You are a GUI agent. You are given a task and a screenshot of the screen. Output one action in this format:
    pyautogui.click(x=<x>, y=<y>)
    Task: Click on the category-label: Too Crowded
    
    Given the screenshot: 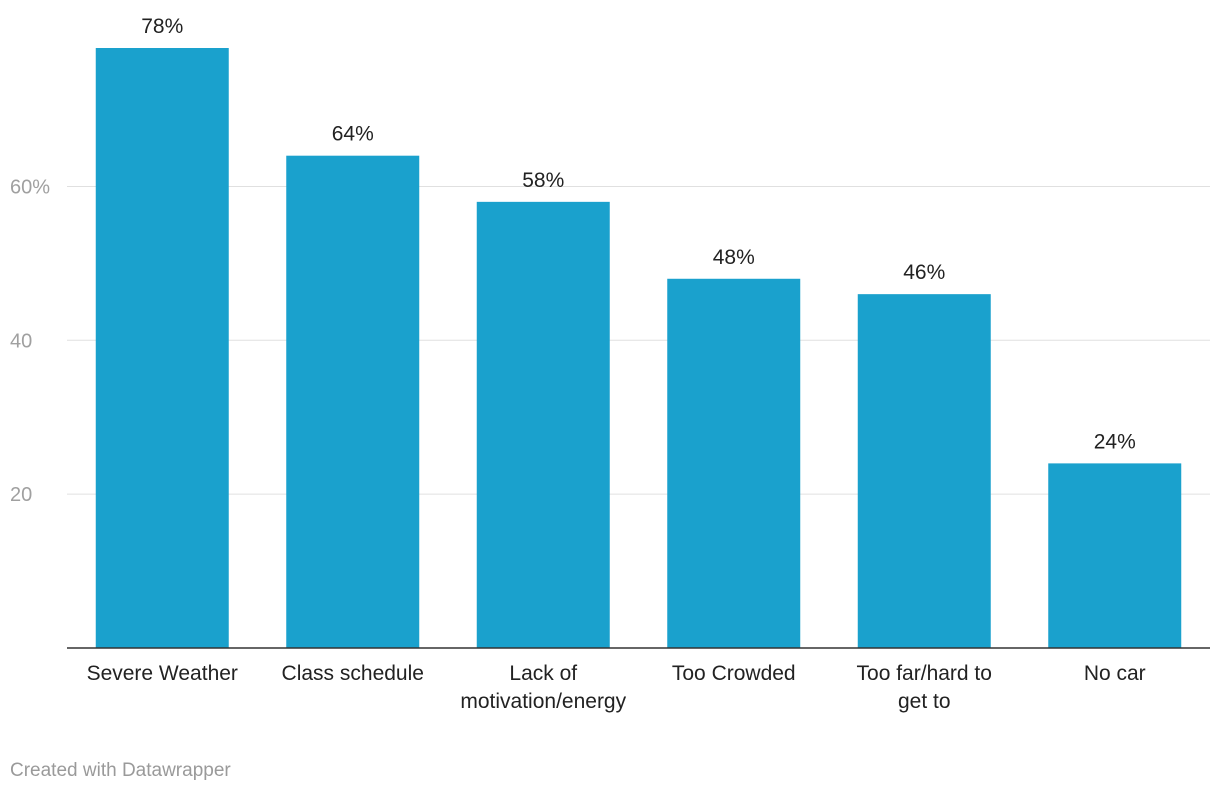 What is the action you would take?
    pyautogui.click(x=734, y=673)
    